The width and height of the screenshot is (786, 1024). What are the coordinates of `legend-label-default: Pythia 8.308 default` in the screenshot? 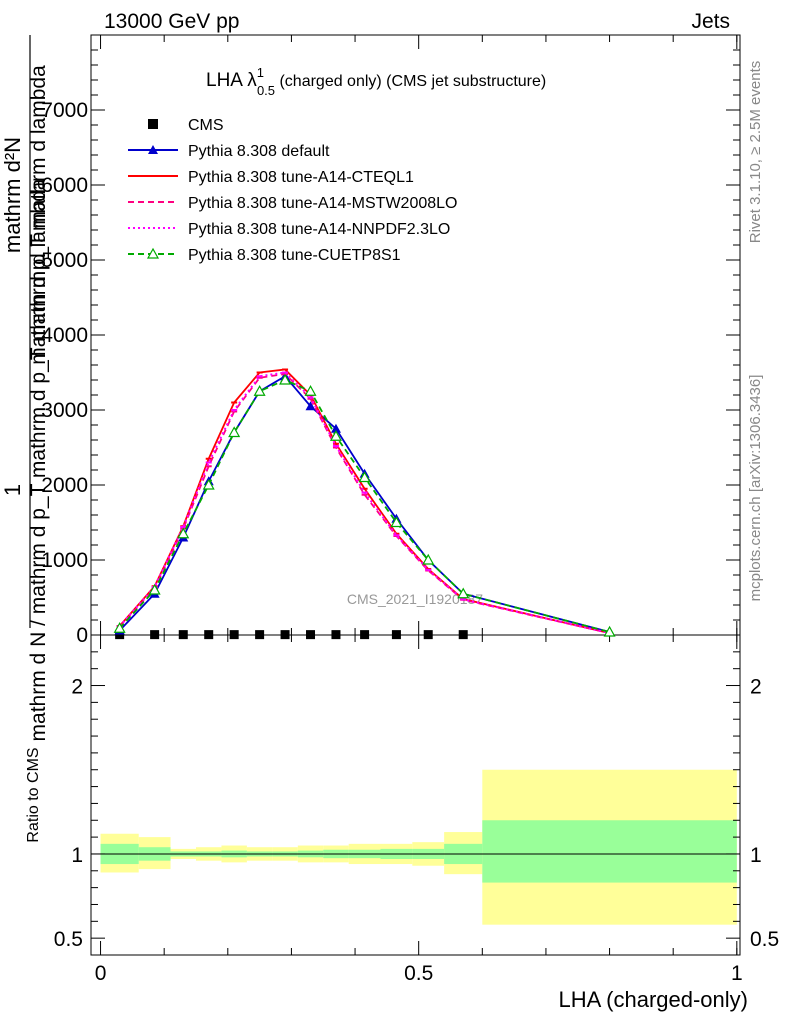 It's located at (259, 151).